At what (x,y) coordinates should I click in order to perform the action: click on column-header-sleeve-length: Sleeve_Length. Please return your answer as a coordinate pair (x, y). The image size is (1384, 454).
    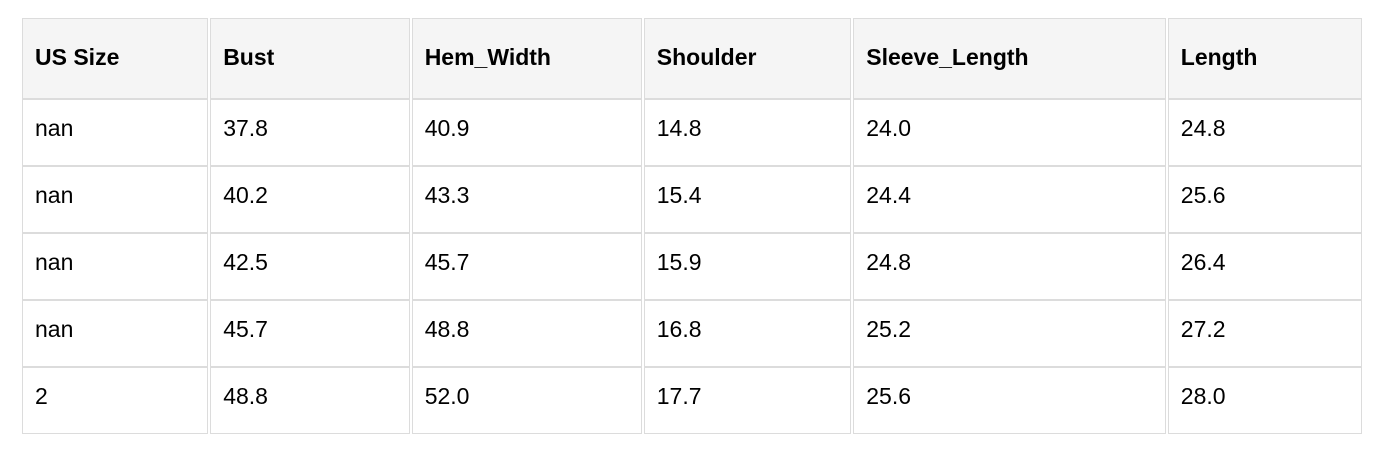
    Looking at the image, I should click on (1009, 58).